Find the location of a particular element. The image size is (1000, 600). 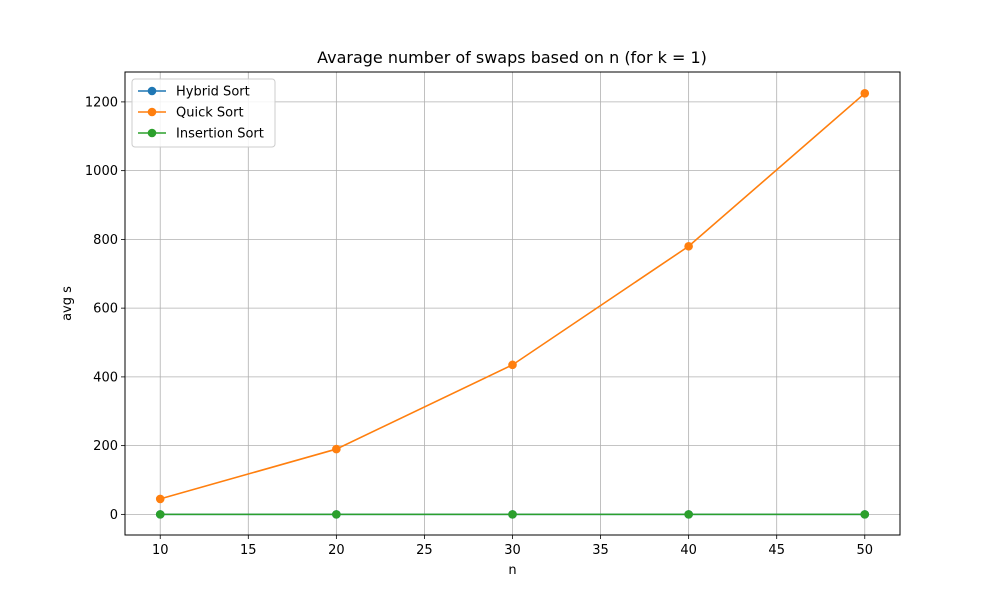

x-tick-label: 15 is located at coordinates (248, 550).